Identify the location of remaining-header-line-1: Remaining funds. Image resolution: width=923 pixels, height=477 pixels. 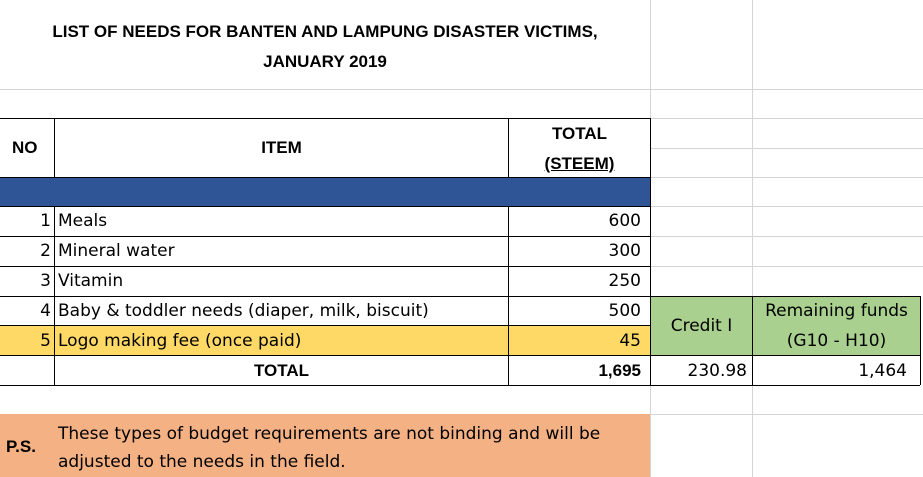
(836, 311).